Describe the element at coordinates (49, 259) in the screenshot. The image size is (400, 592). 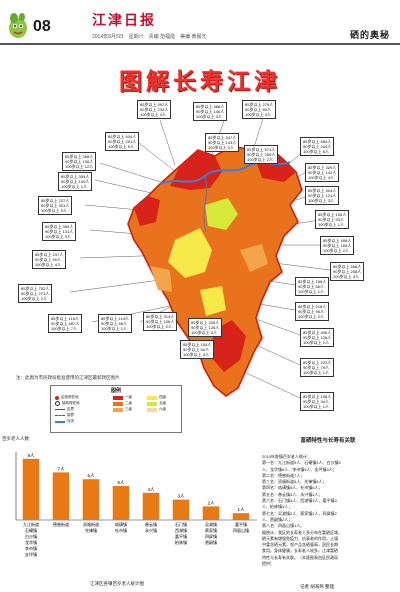
I see `town-label-16: 85岁以上 237人 90岁以上 90人 100岁以上 4人` at that location.